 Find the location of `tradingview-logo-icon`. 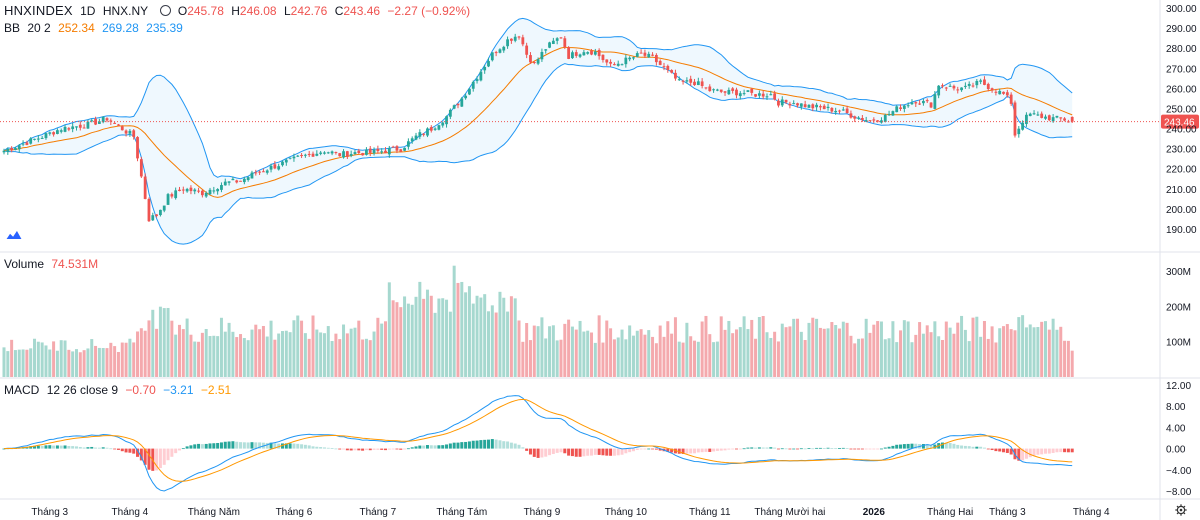

tradingview-logo-icon is located at coordinates (14, 234).